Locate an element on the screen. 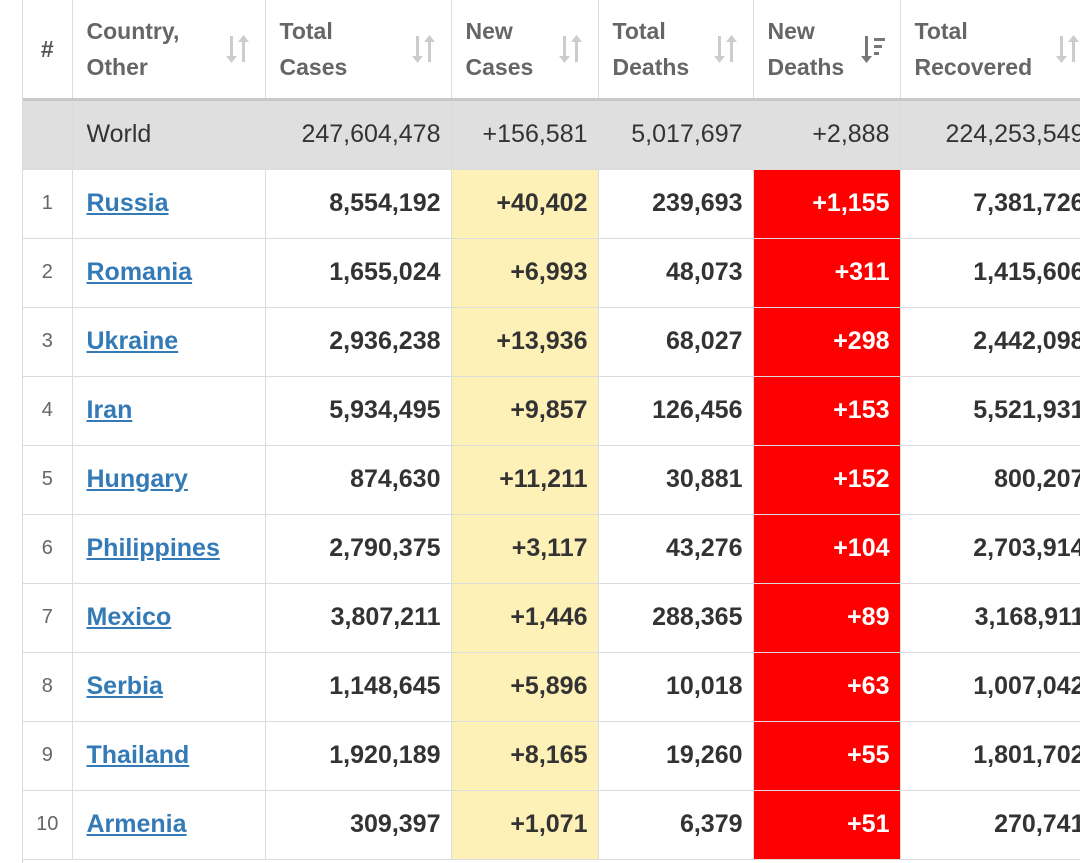 The height and width of the screenshot is (863, 1080). header-new-deaths-line2: Deaths is located at coordinates (806, 66).